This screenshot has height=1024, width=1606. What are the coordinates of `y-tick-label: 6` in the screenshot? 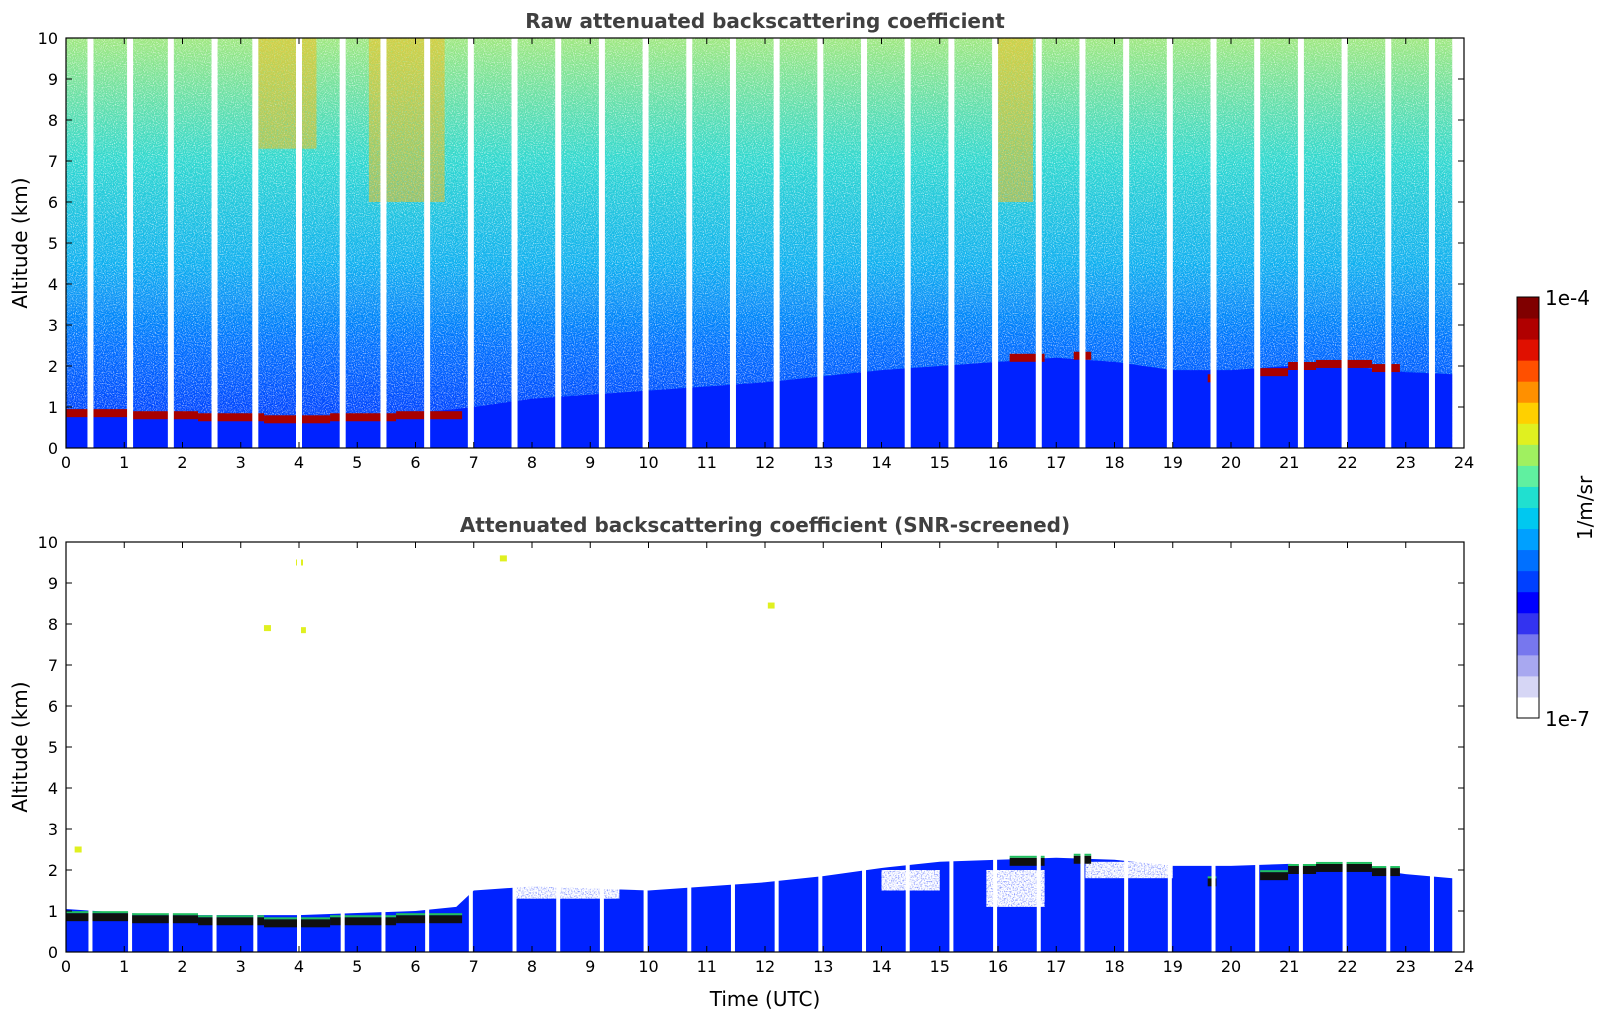 It's located at (53, 706).